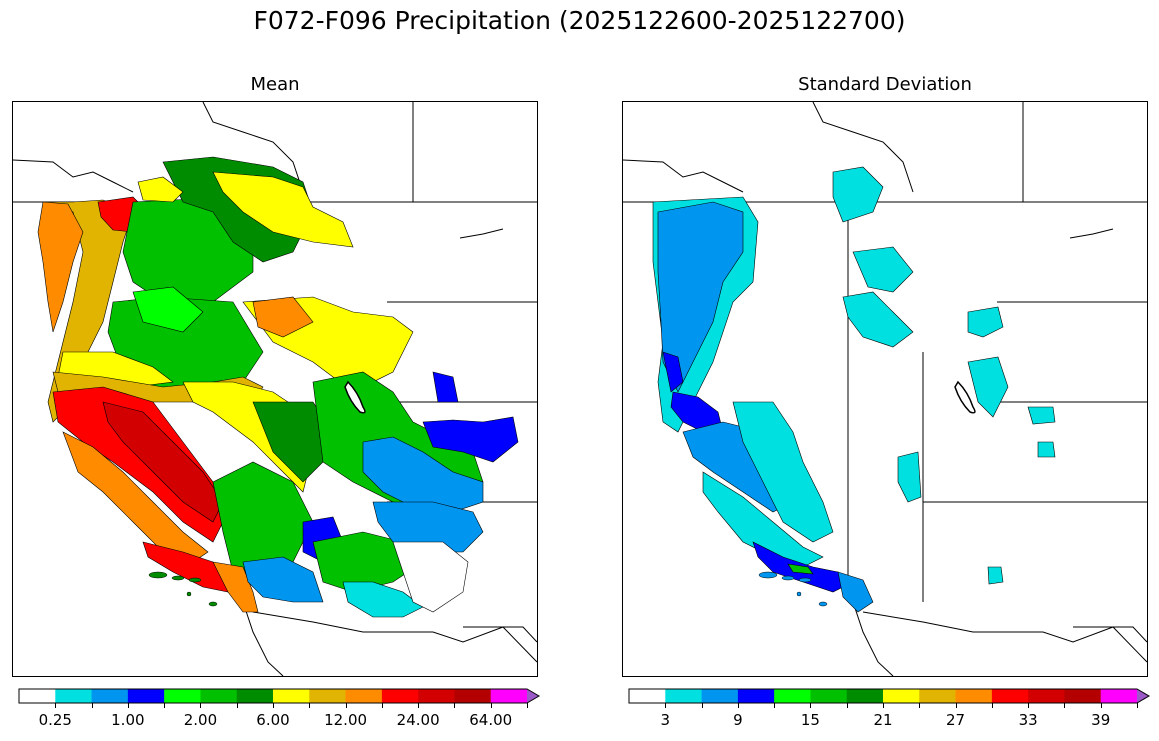 The image size is (1159, 741). What do you see at coordinates (533, 696) in the screenshot?
I see `mean-colorbar-extend-arrow` at bounding box center [533, 696].